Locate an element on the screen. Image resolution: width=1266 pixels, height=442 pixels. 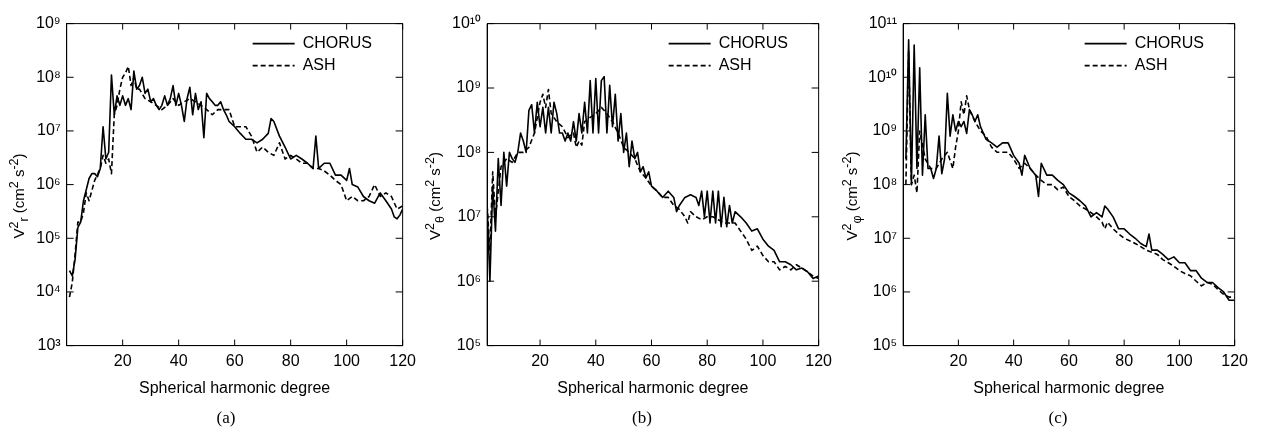
y-tick-label: 10⁴ is located at coordinates (48, 291).